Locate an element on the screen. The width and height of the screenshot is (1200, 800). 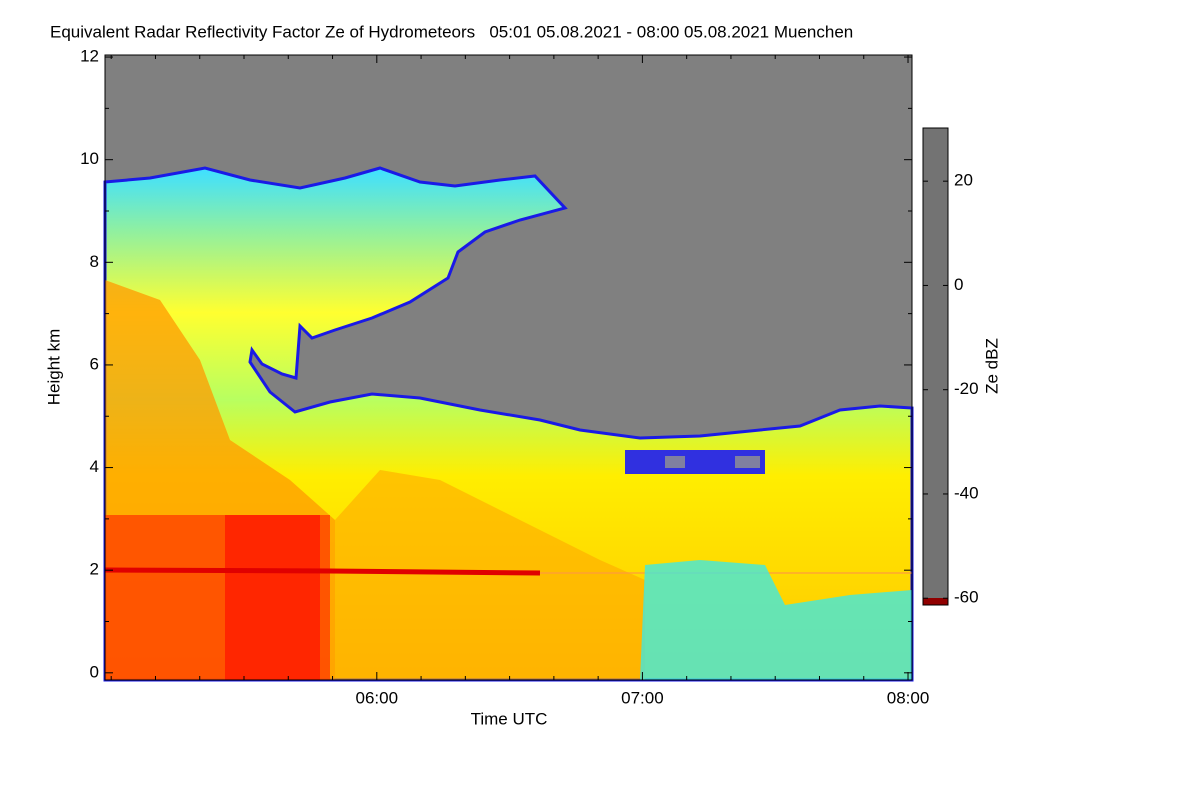
strong-echo-core is located at coordinates (272, 597).